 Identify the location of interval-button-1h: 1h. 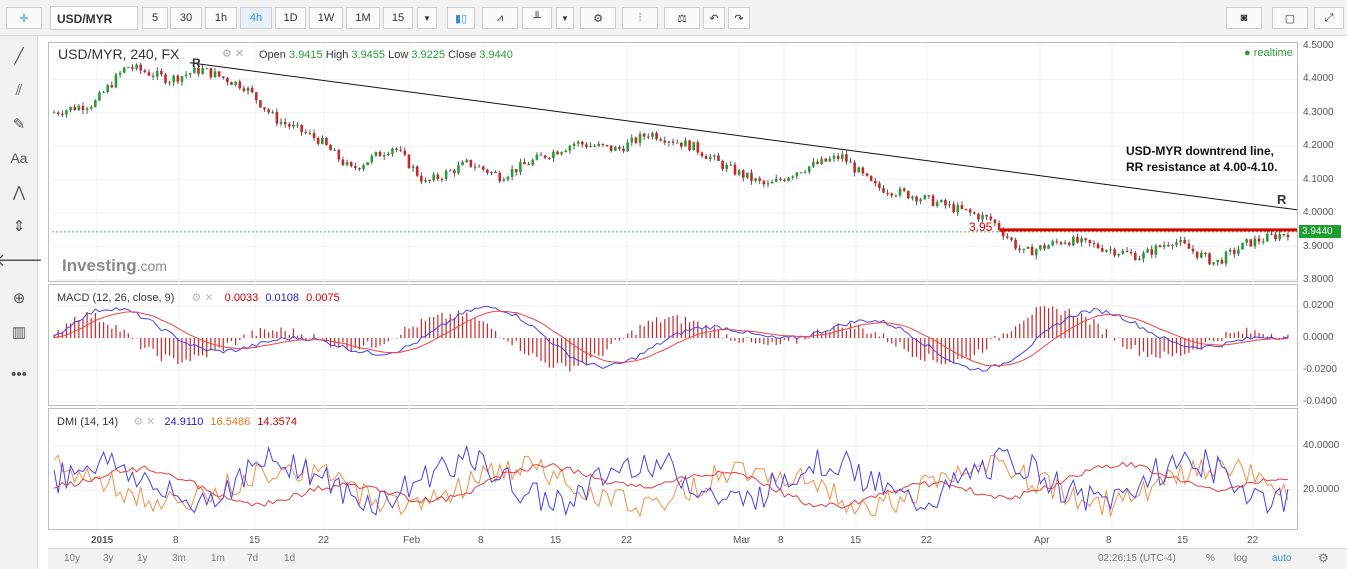
(221, 18).